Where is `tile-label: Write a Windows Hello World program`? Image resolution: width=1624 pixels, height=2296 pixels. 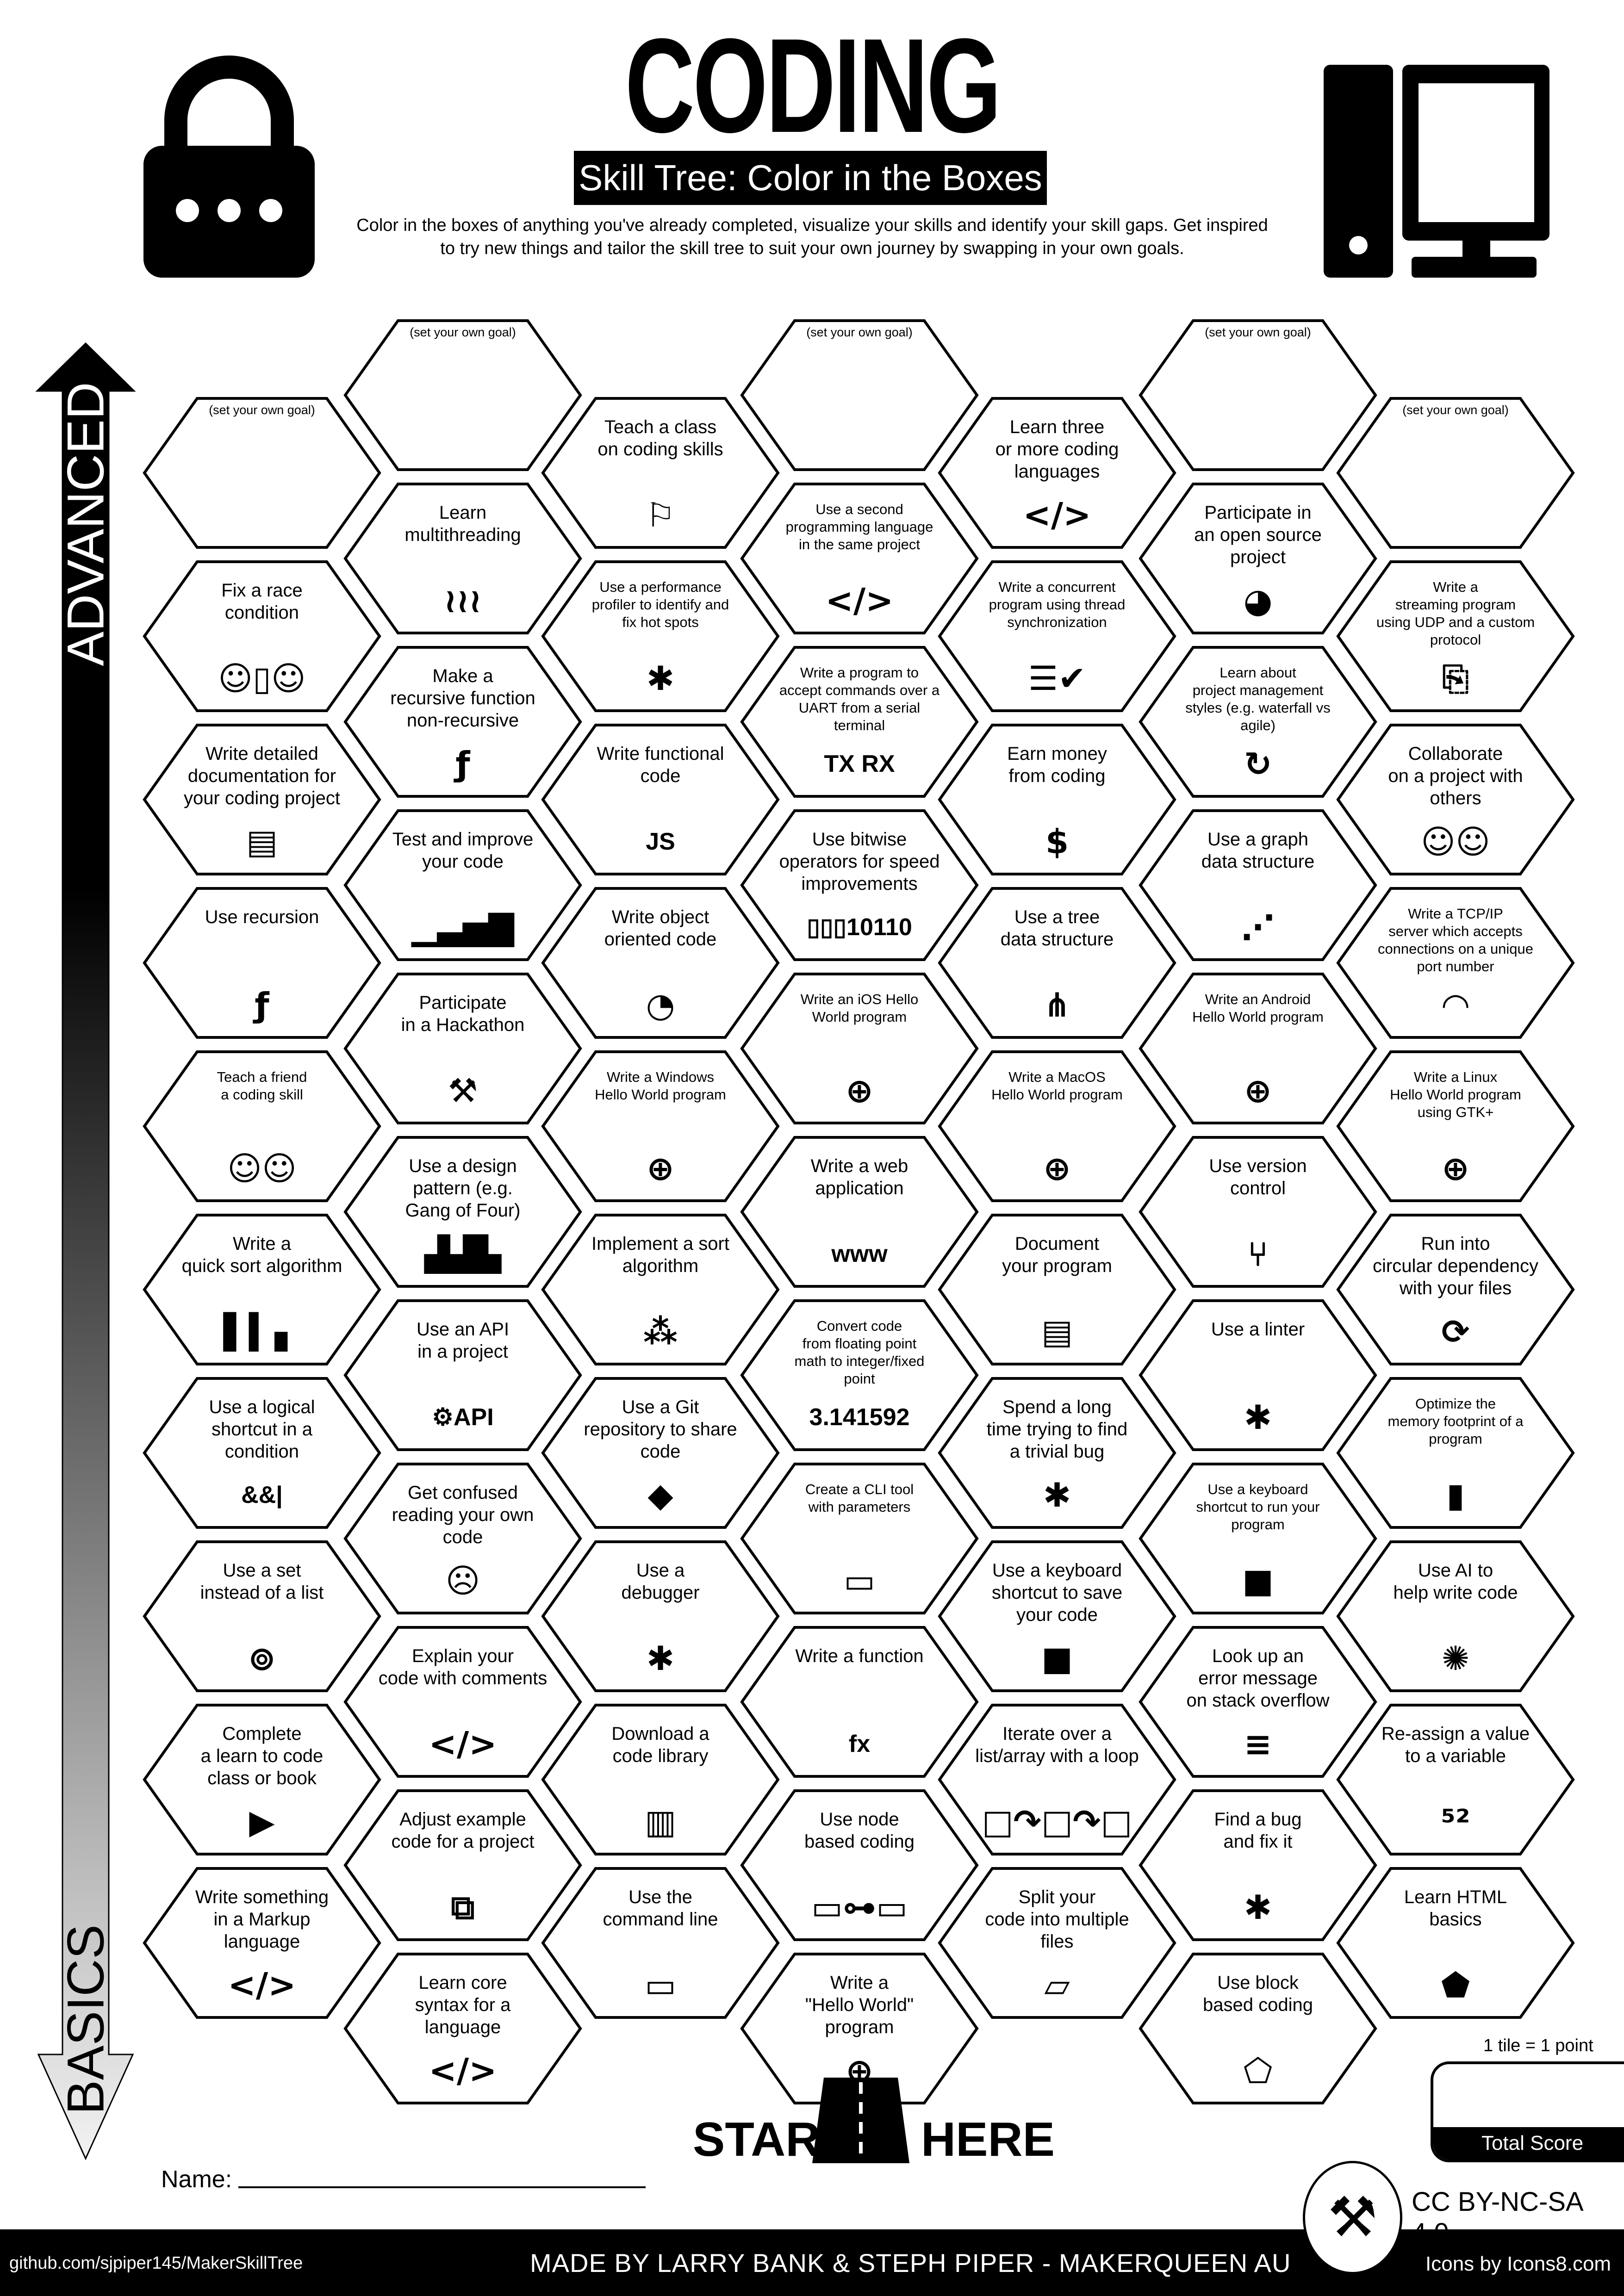
tile-label: Write a Windows Hello World program is located at coordinates (660, 1086).